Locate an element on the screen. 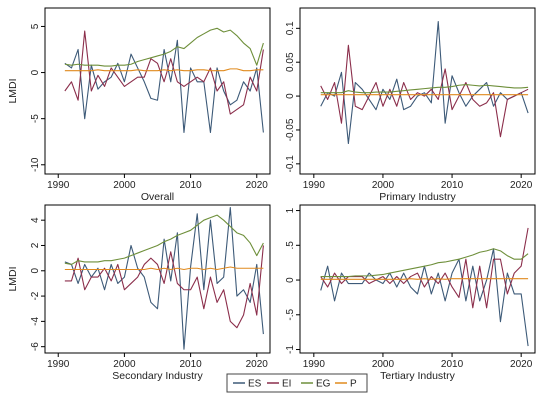  legend: ES EI EG P is located at coordinates (297, 383).